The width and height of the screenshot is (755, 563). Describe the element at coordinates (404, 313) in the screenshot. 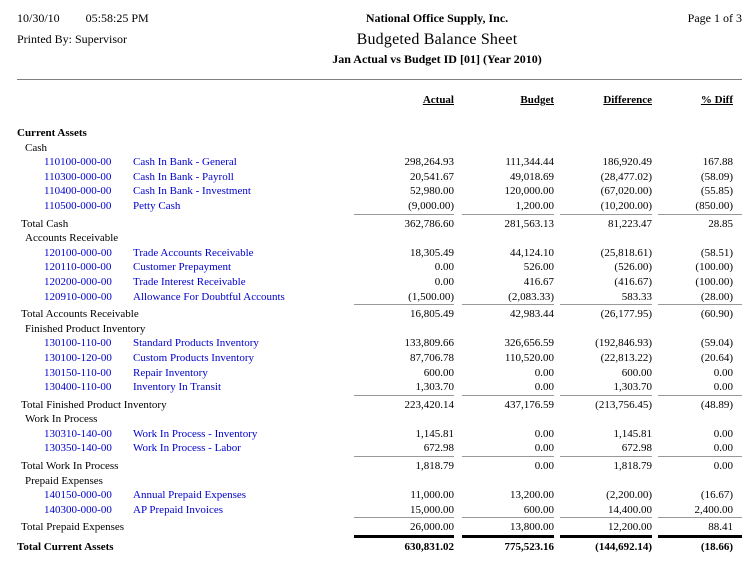

I see `actual-value-cell: 16,805.49` at that location.